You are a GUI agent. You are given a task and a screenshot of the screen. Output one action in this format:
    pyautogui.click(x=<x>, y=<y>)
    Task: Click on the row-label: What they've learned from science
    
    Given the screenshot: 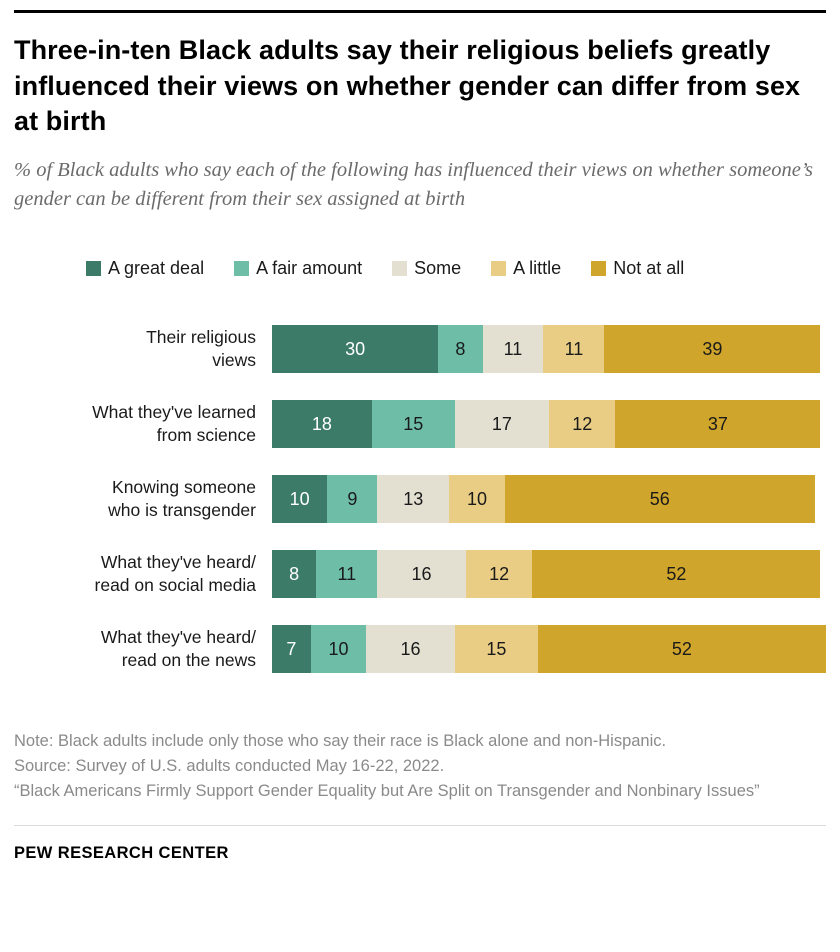 What is the action you would take?
    pyautogui.click(x=174, y=424)
    